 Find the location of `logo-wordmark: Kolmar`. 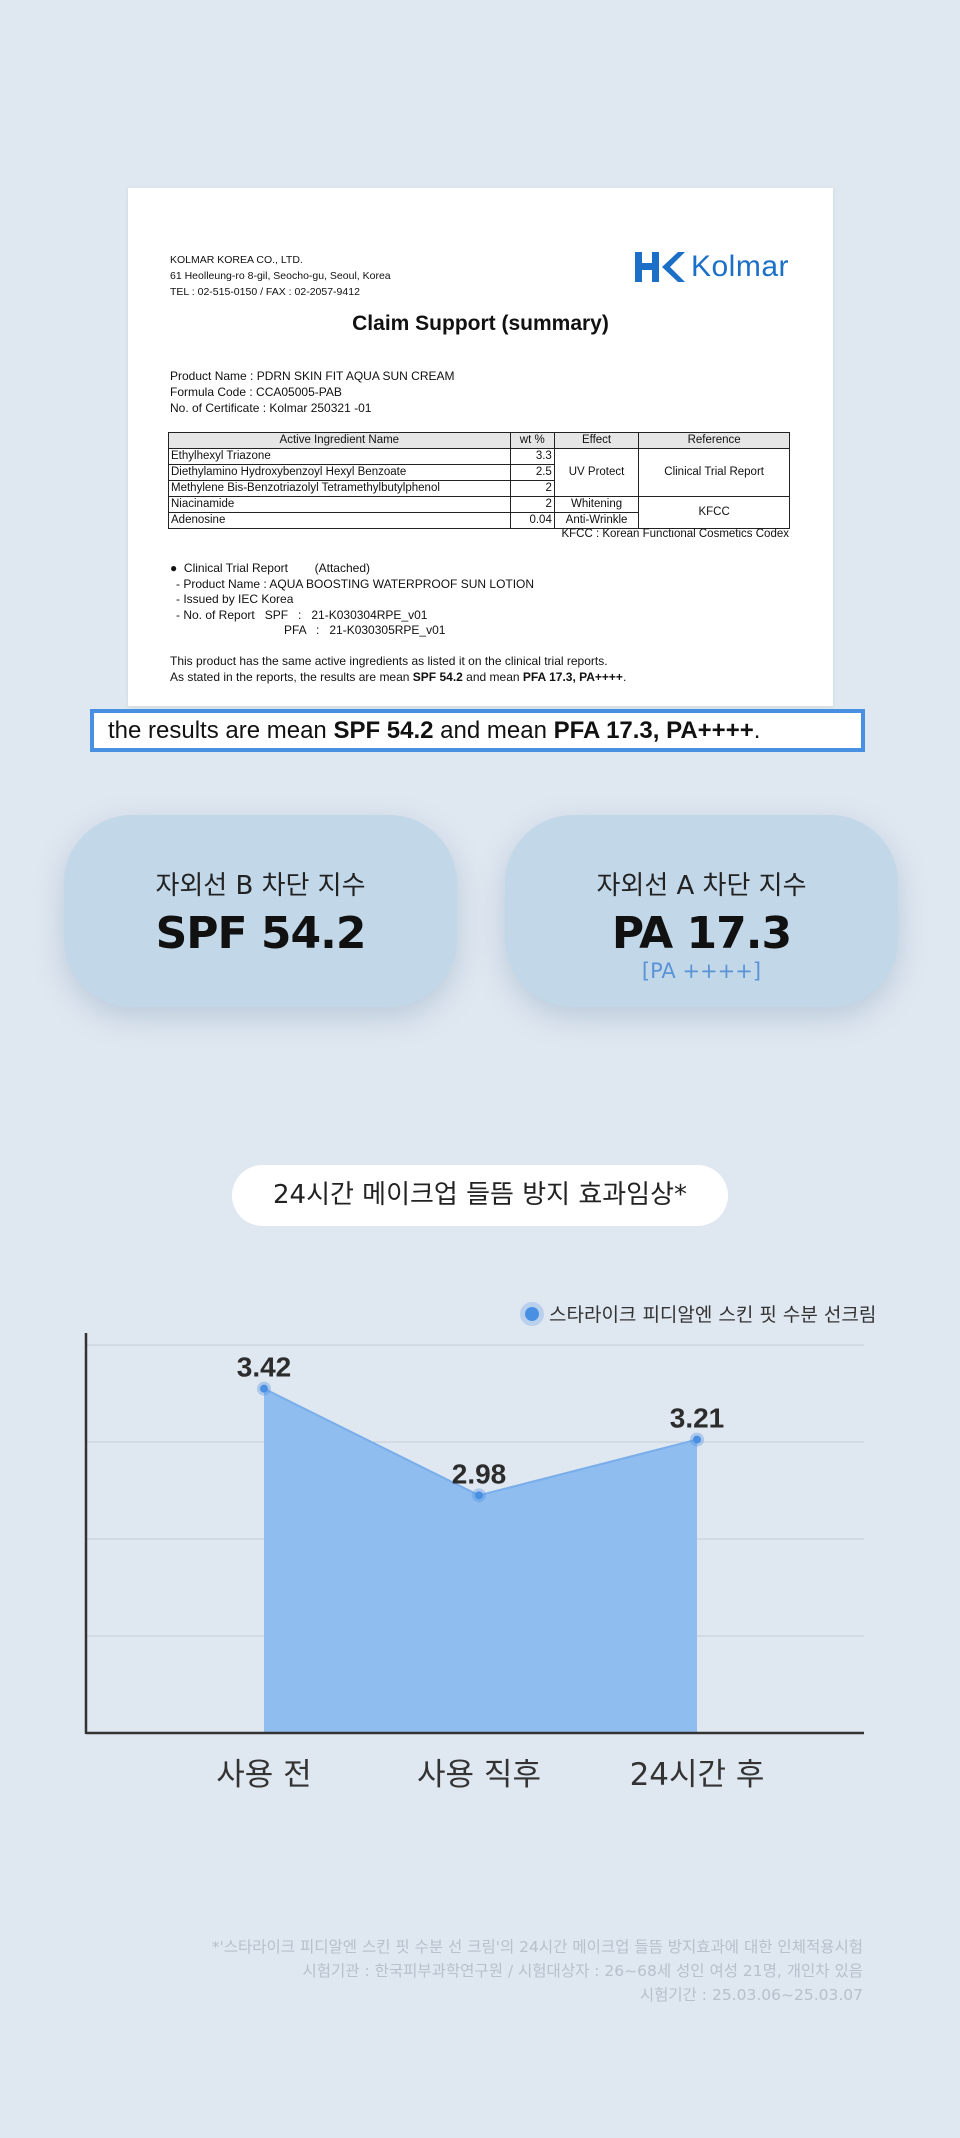

logo-wordmark: Kolmar is located at coordinates (739, 266).